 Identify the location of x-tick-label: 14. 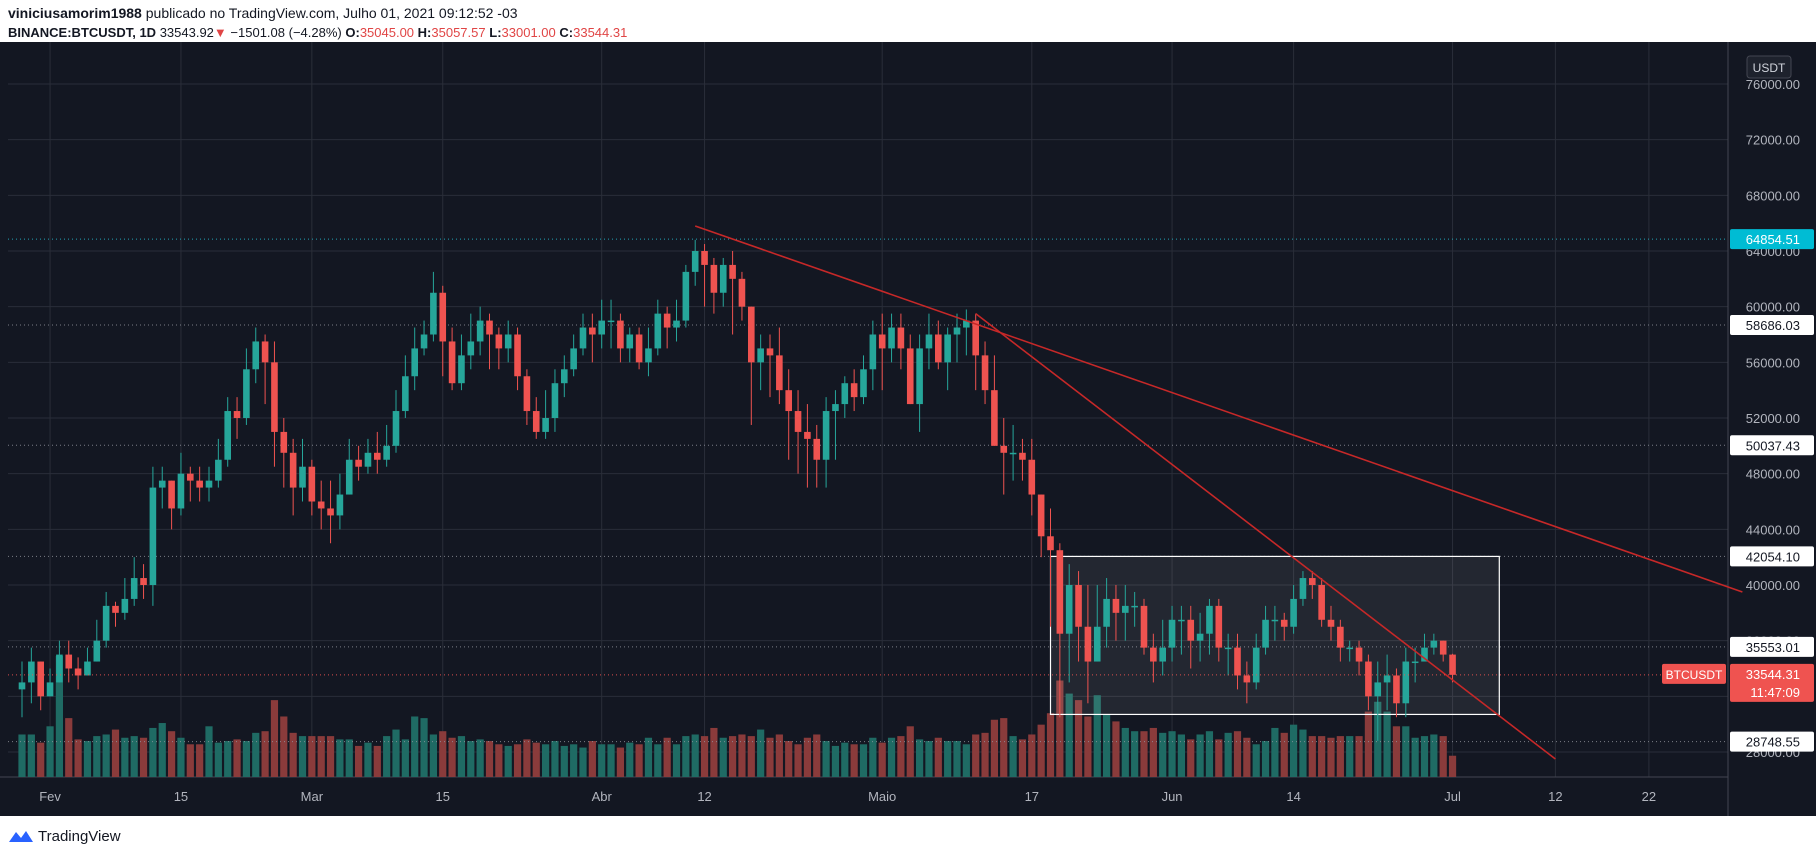
(1293, 796).